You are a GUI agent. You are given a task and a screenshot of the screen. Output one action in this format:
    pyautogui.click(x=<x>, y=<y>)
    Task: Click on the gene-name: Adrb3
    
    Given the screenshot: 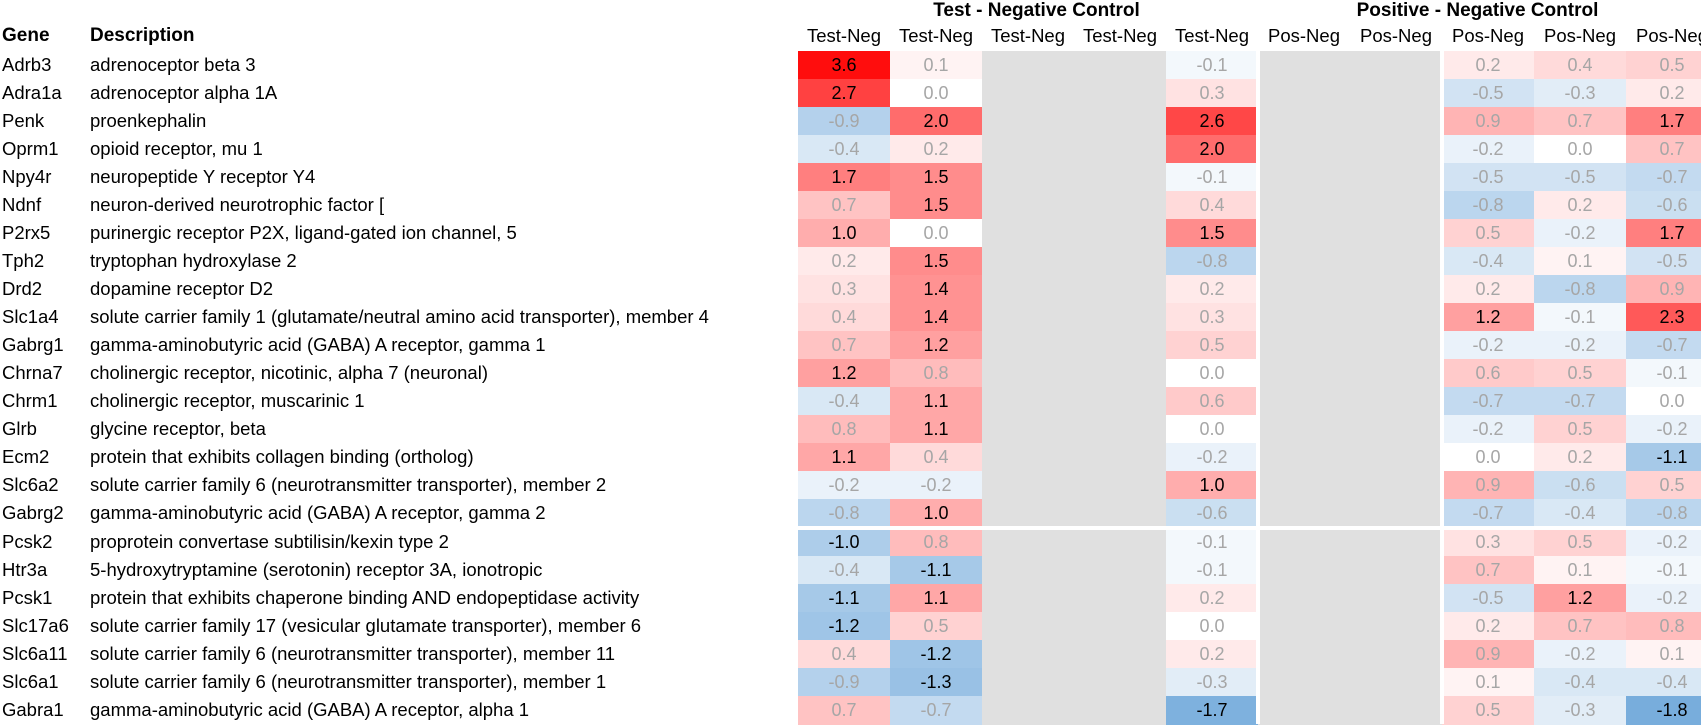 What is the action you would take?
    pyautogui.click(x=27, y=64)
    